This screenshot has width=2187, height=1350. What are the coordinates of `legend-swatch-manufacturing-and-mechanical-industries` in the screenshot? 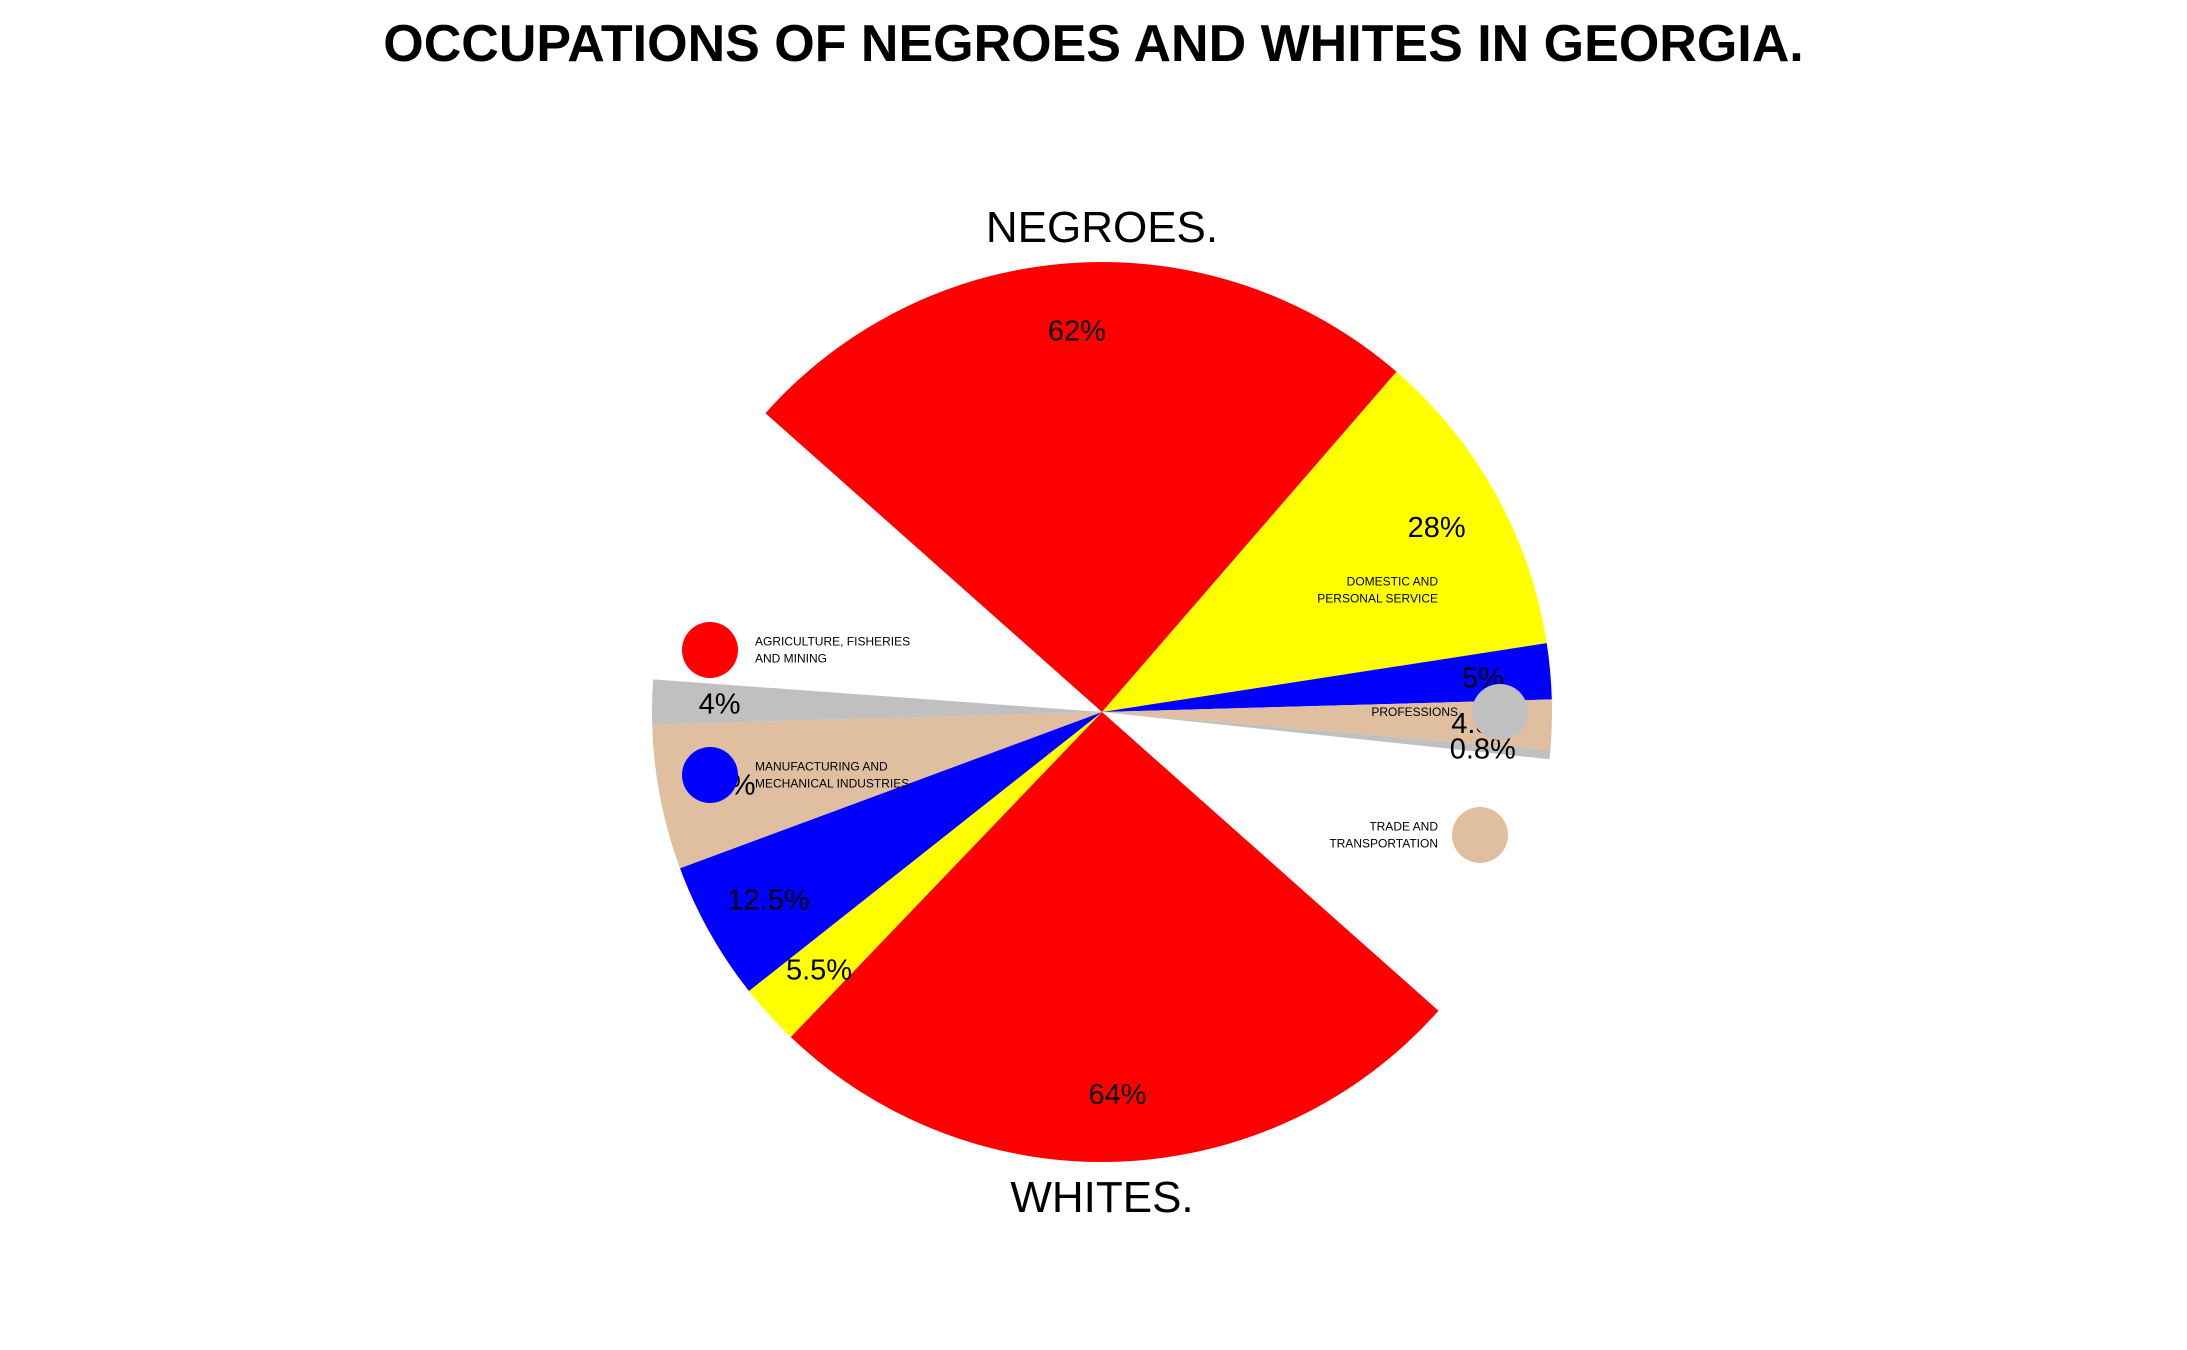 It's located at (710, 775).